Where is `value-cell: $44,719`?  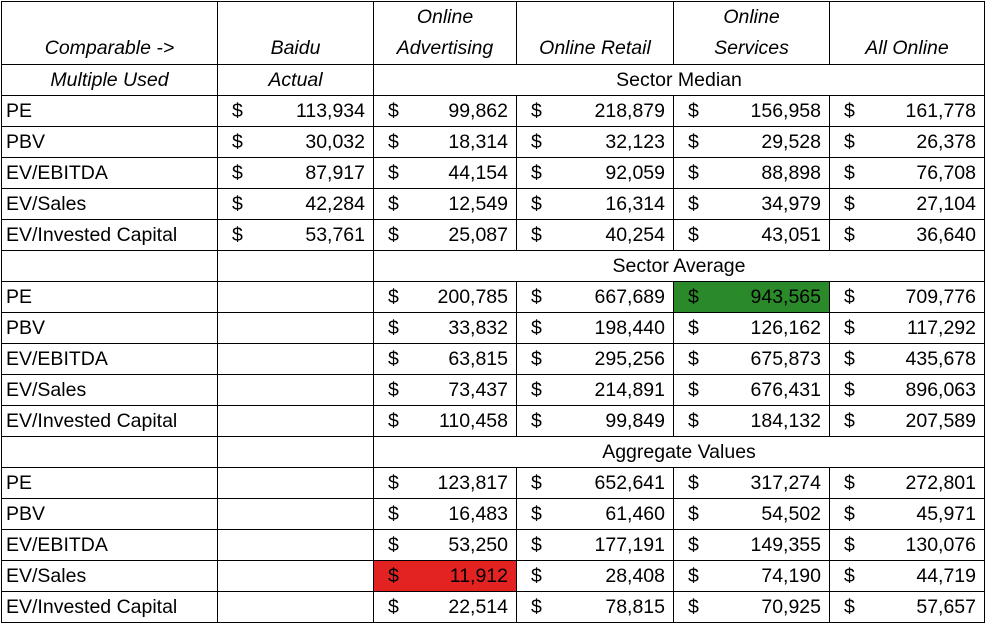
value-cell: $44,719 is located at coordinates (907, 576).